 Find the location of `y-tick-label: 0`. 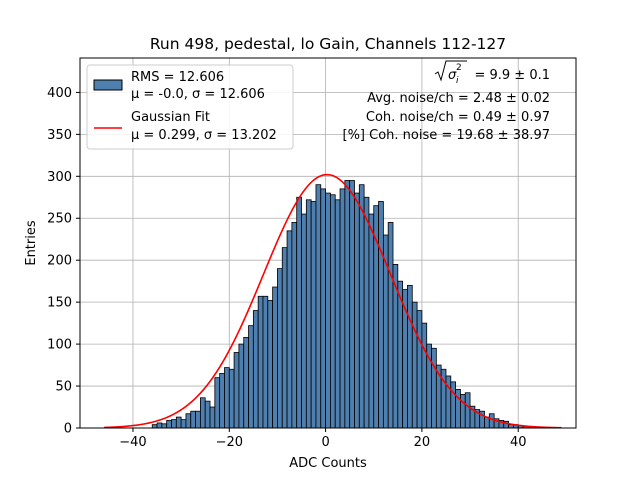

y-tick-label: 0 is located at coordinates (68, 429).